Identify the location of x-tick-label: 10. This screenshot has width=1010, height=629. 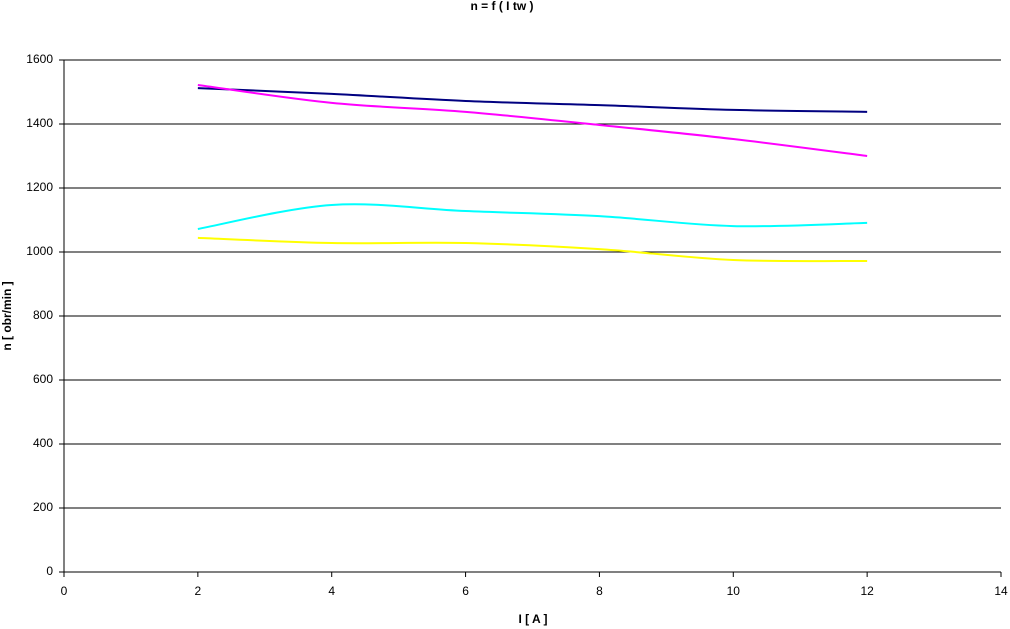
(734, 591).